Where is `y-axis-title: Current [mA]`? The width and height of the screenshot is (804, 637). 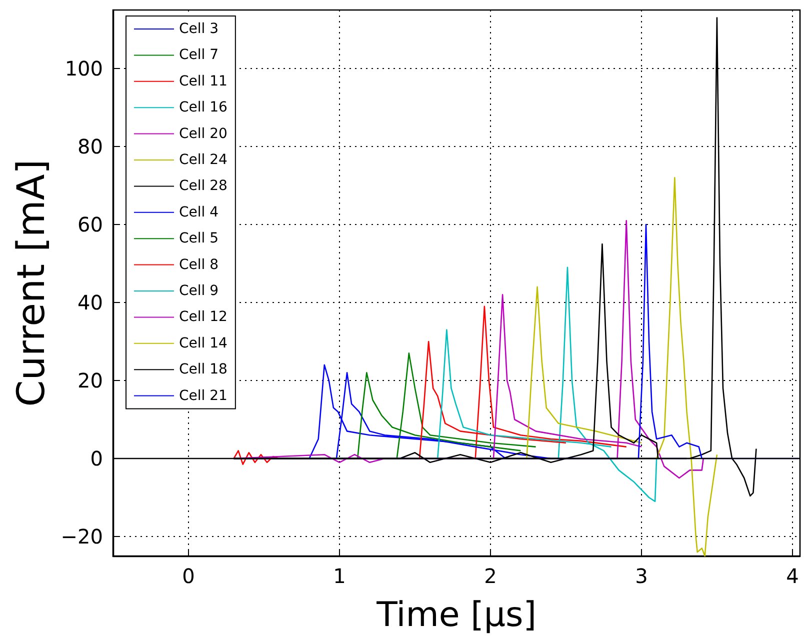 y-axis-title: Current [mA] is located at coordinates (30, 283).